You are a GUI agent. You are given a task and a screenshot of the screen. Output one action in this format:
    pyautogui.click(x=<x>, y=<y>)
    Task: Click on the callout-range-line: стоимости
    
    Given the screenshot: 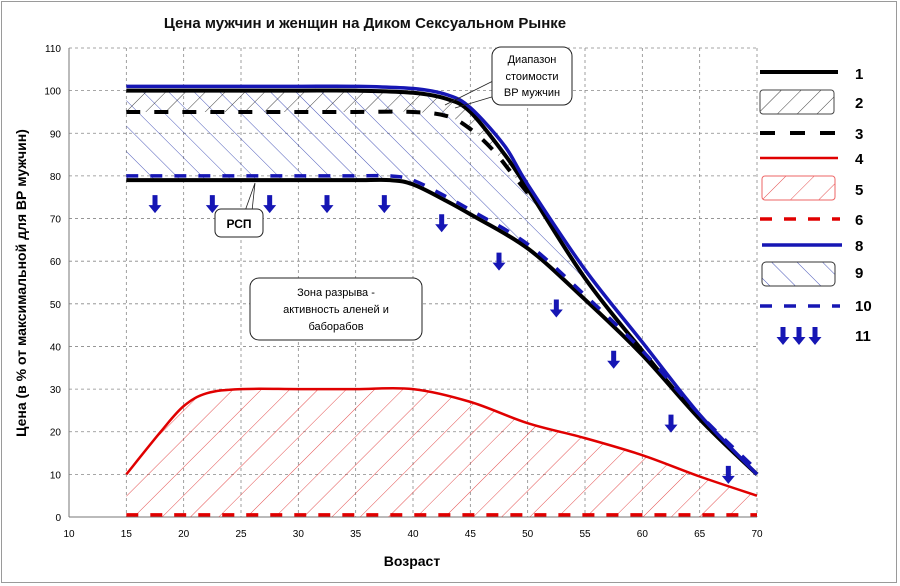 What is the action you would take?
    pyautogui.click(x=531, y=77)
    